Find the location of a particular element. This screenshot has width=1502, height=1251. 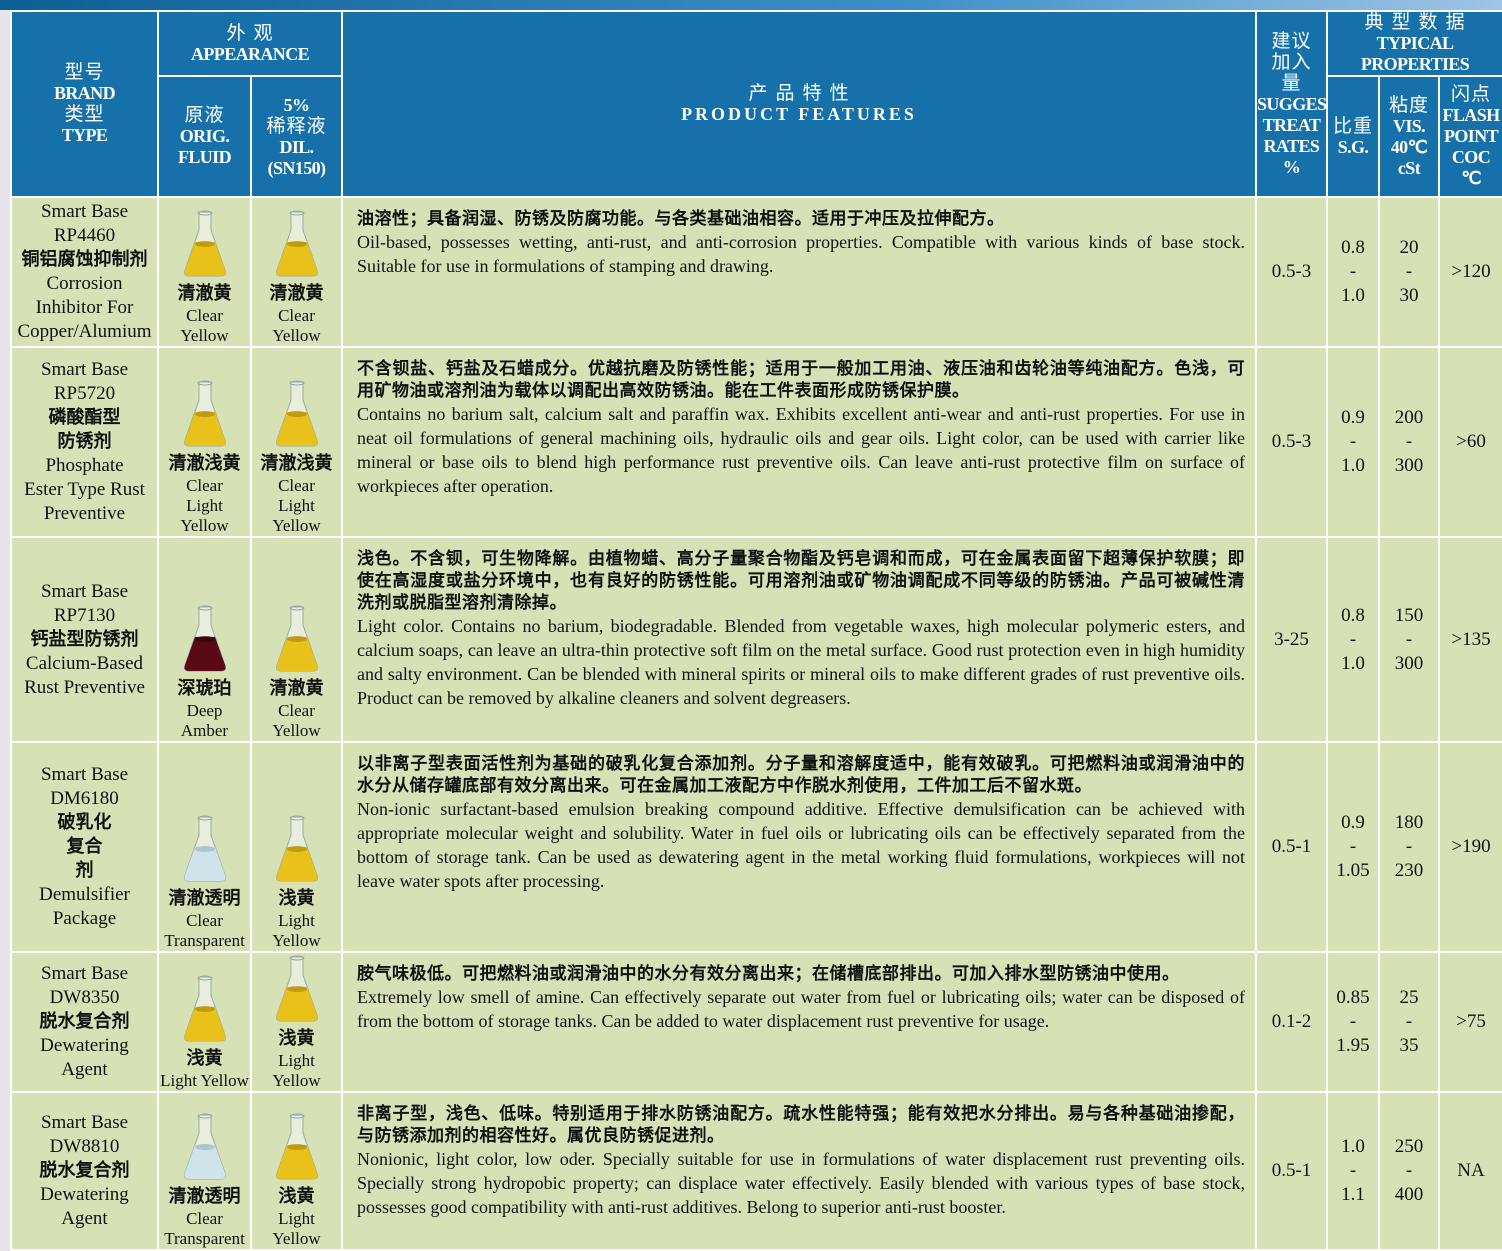

treat-header-text: RATES is located at coordinates (1291, 145).